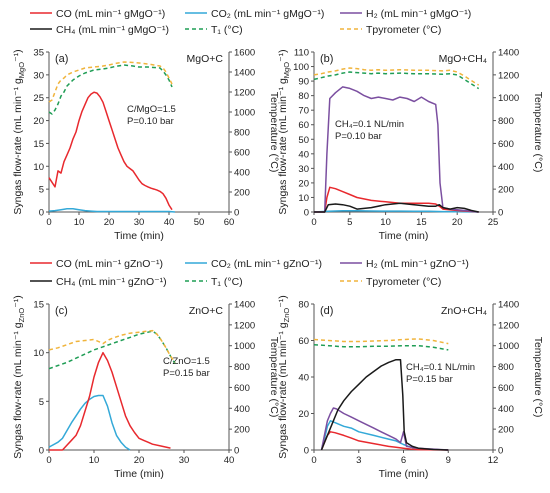  What do you see at coordinates (61, 59) in the screenshot?
I see `panel-label: (a)` at bounding box center [61, 59].